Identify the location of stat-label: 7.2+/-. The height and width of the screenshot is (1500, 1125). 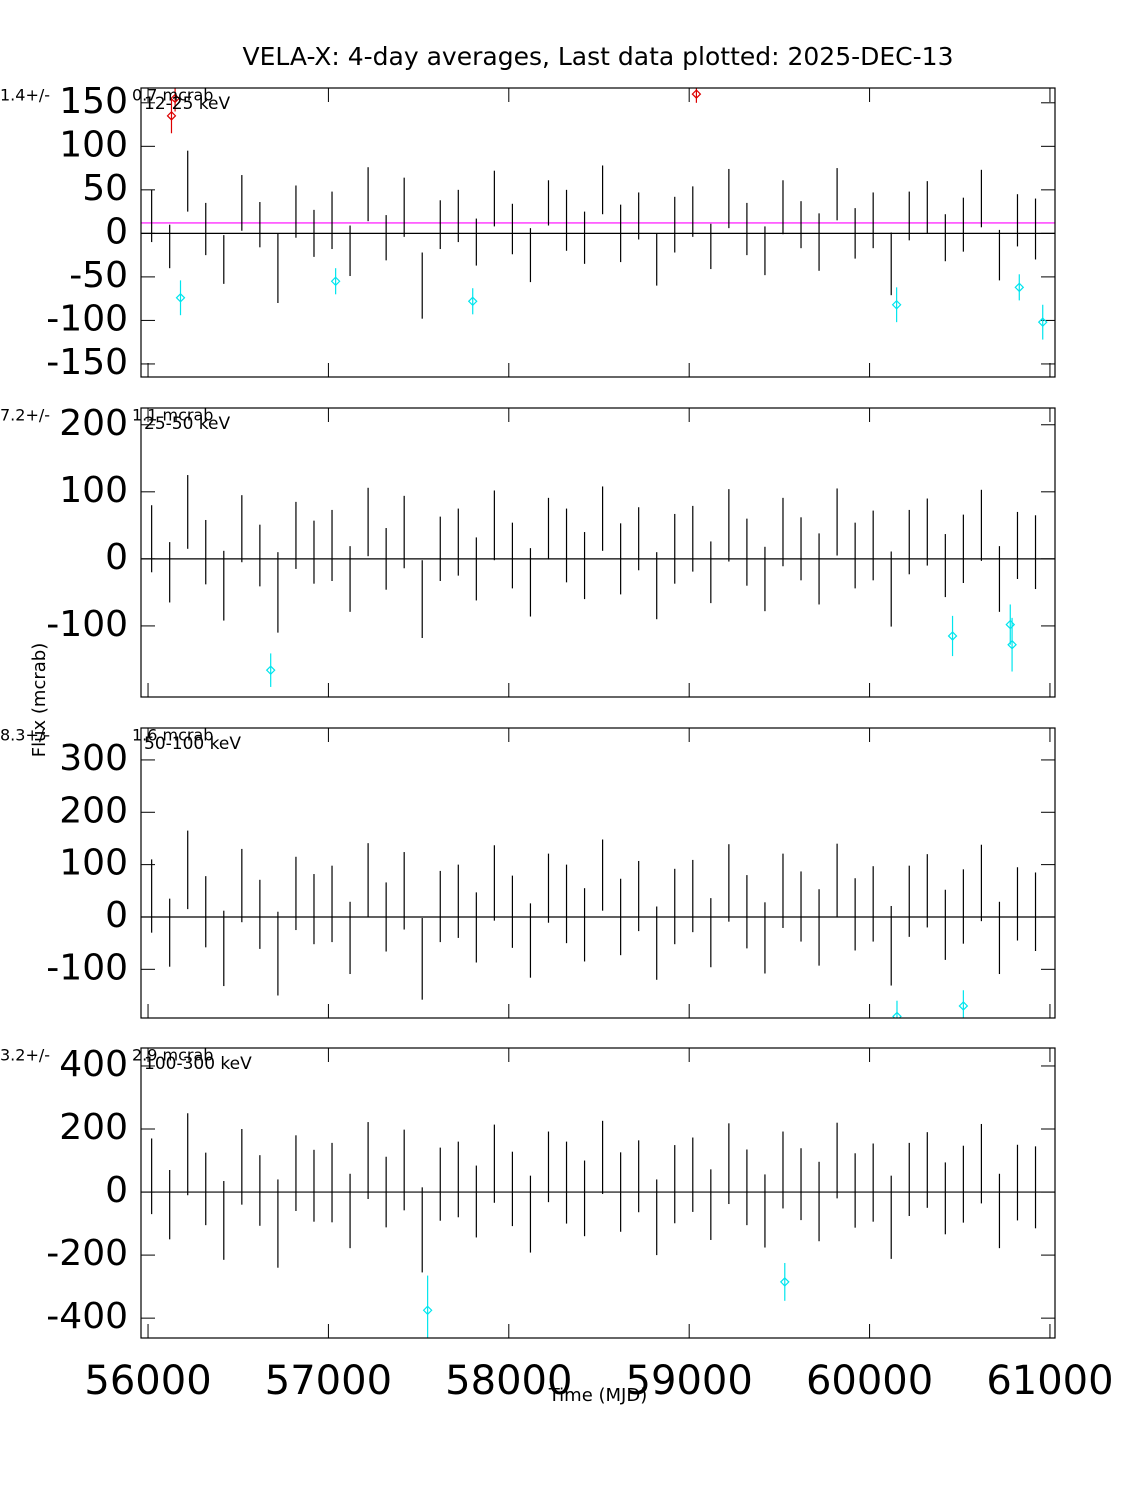
(25, 415).